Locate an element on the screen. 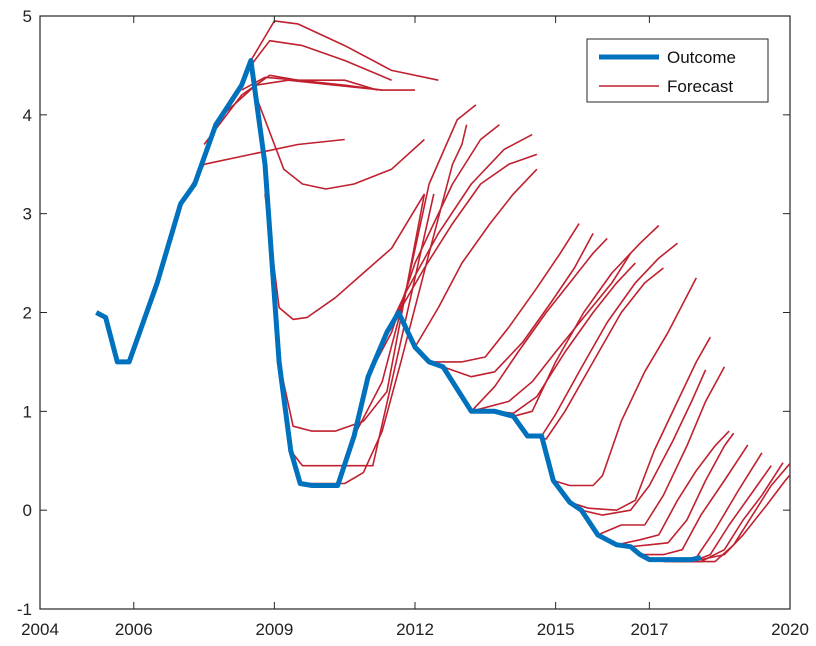  y-tick-label: 3 is located at coordinates (27, 214).